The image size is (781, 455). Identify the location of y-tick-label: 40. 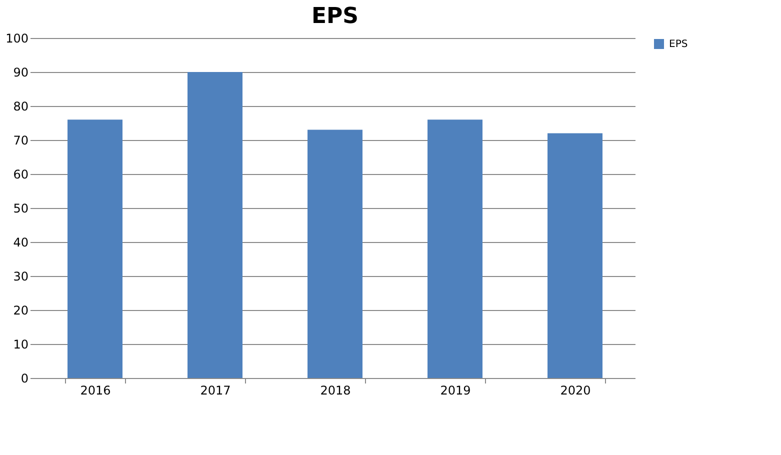
(20, 243).